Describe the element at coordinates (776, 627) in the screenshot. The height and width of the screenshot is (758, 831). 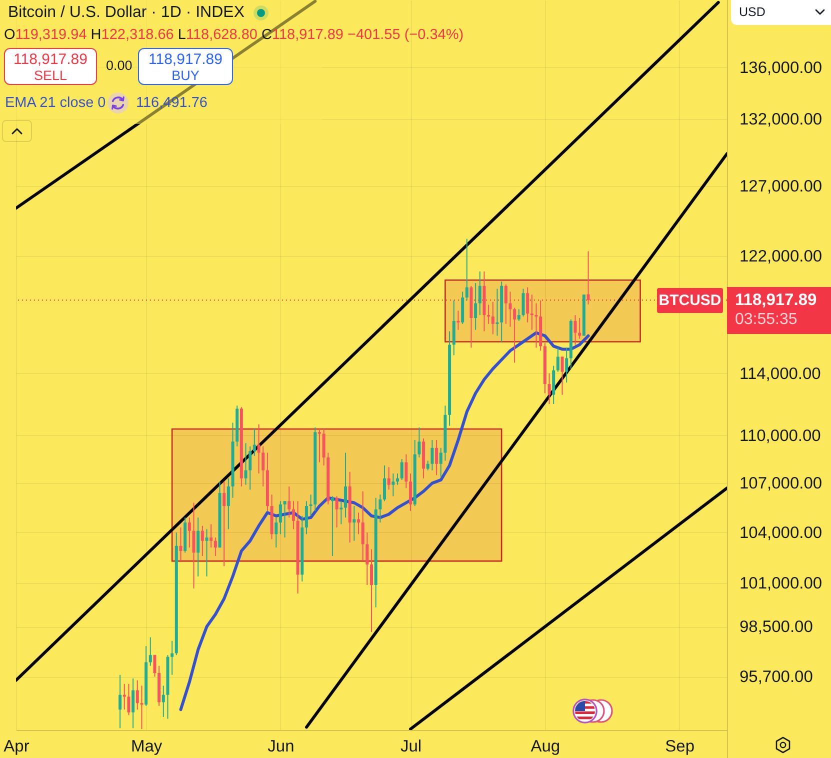
I see `y-tick-label: 98,500.00` at that location.